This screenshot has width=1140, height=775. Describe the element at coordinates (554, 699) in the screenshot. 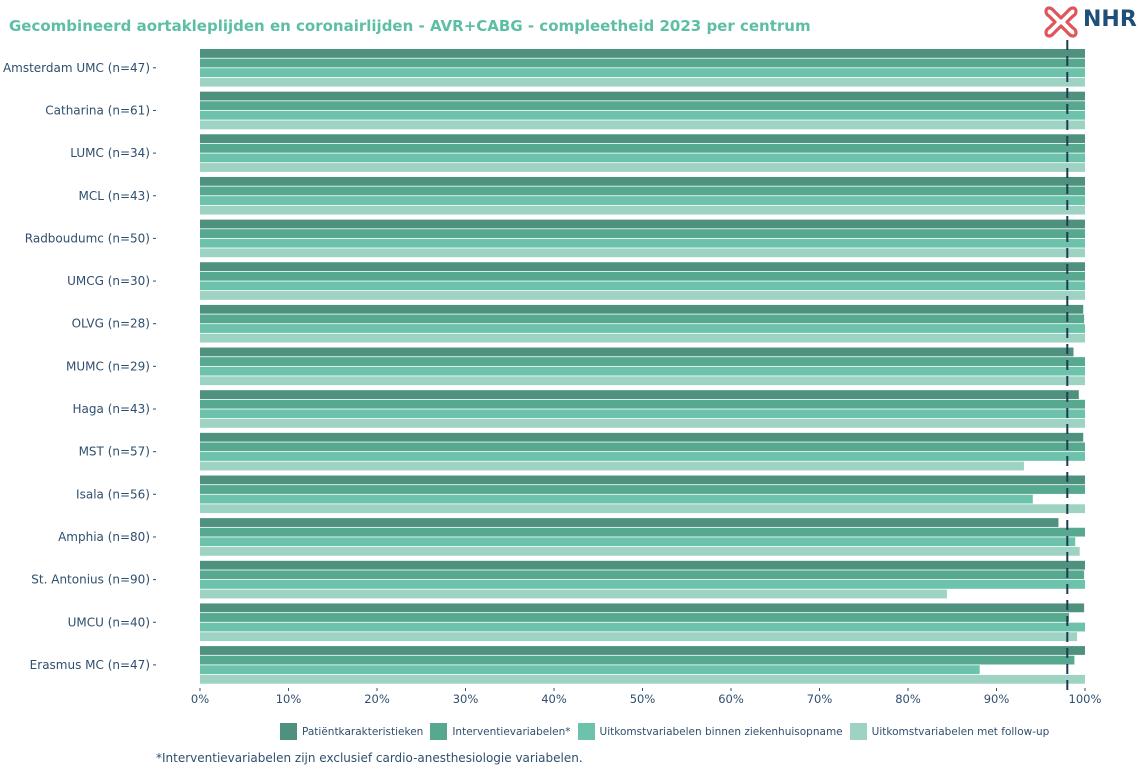

I see `x-tick-label: 40%` at that location.